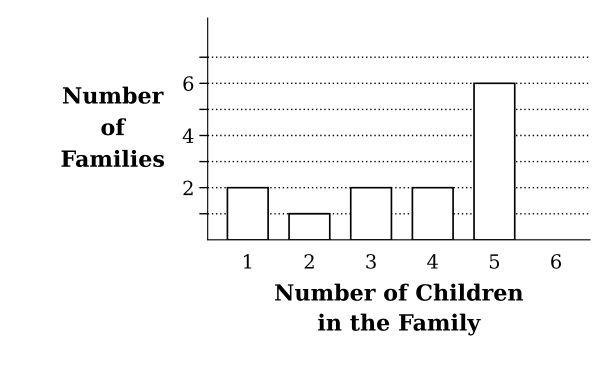 The width and height of the screenshot is (602, 385). I want to click on y-tick-label: 4, so click(188, 135).